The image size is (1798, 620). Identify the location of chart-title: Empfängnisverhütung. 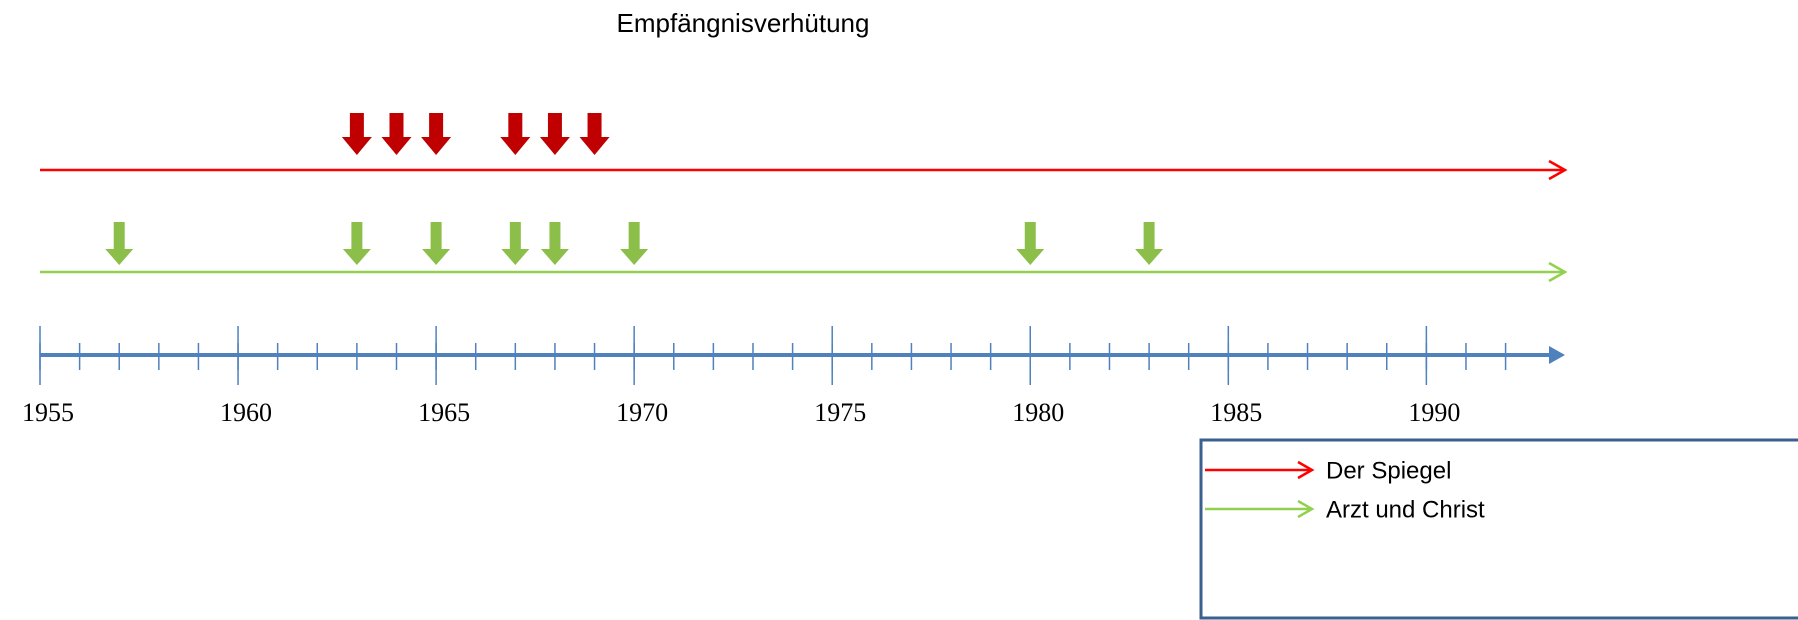
(743, 23).